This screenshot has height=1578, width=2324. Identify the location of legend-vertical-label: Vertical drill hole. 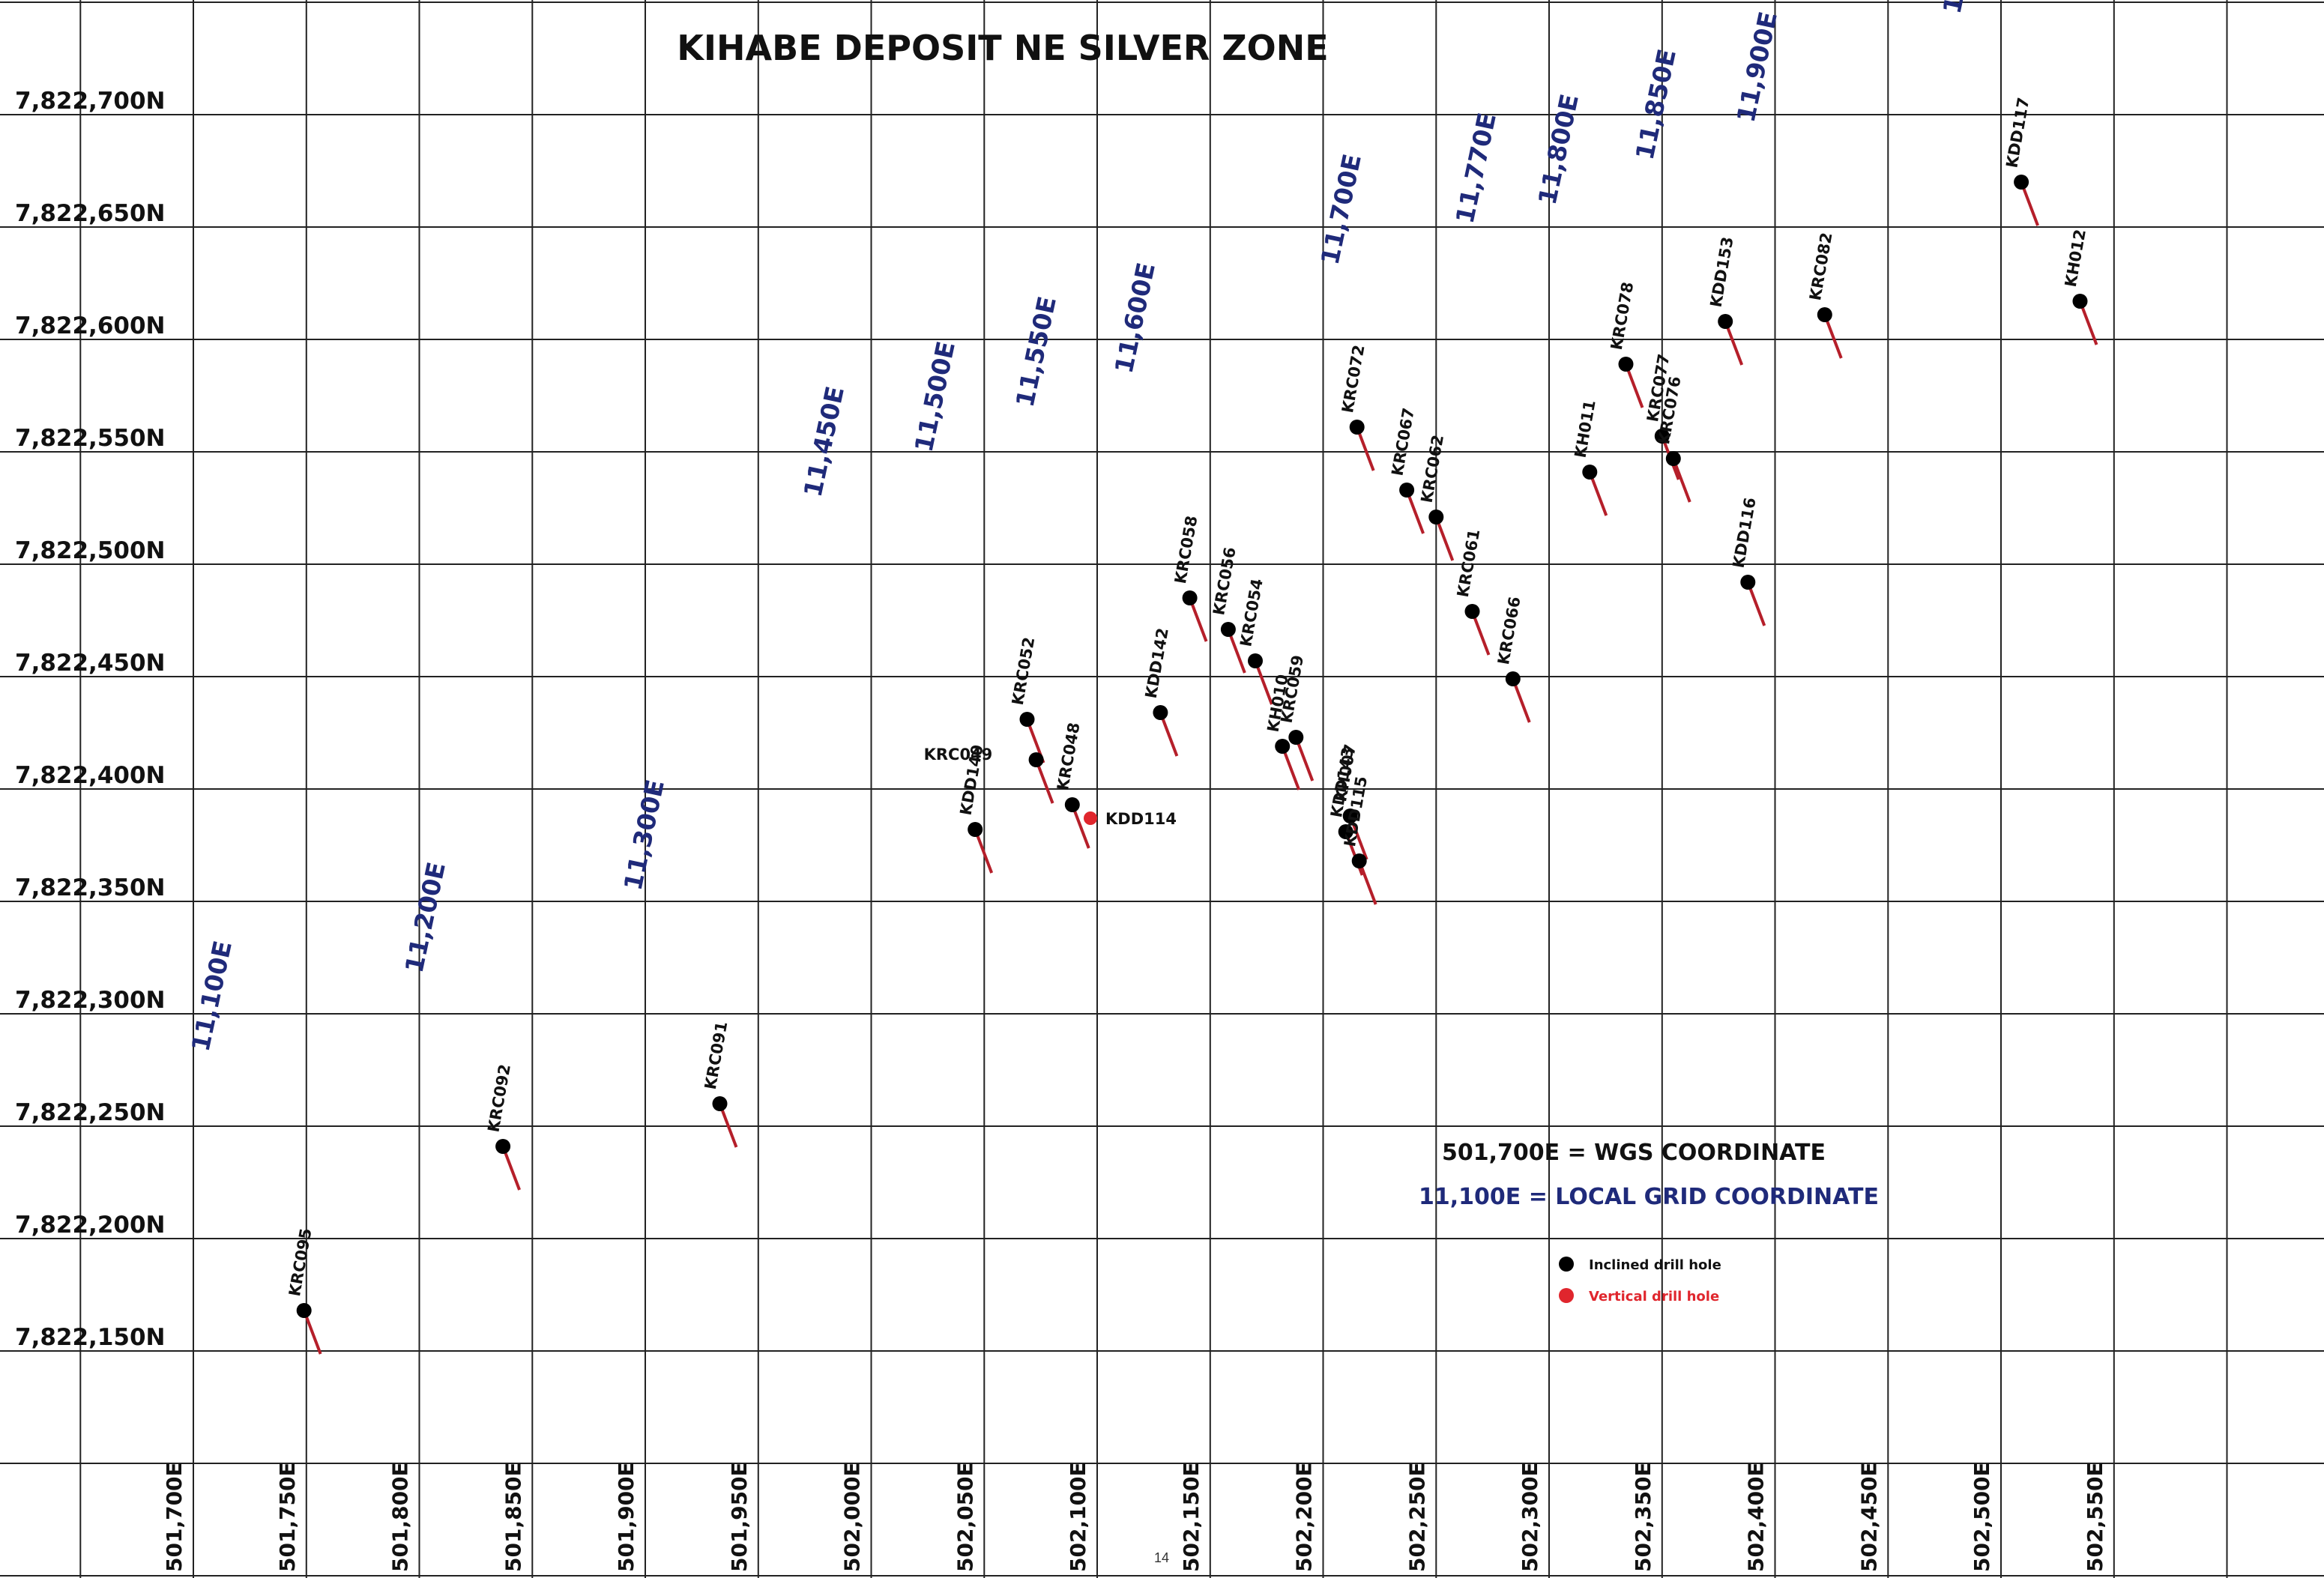
(1654, 1297).